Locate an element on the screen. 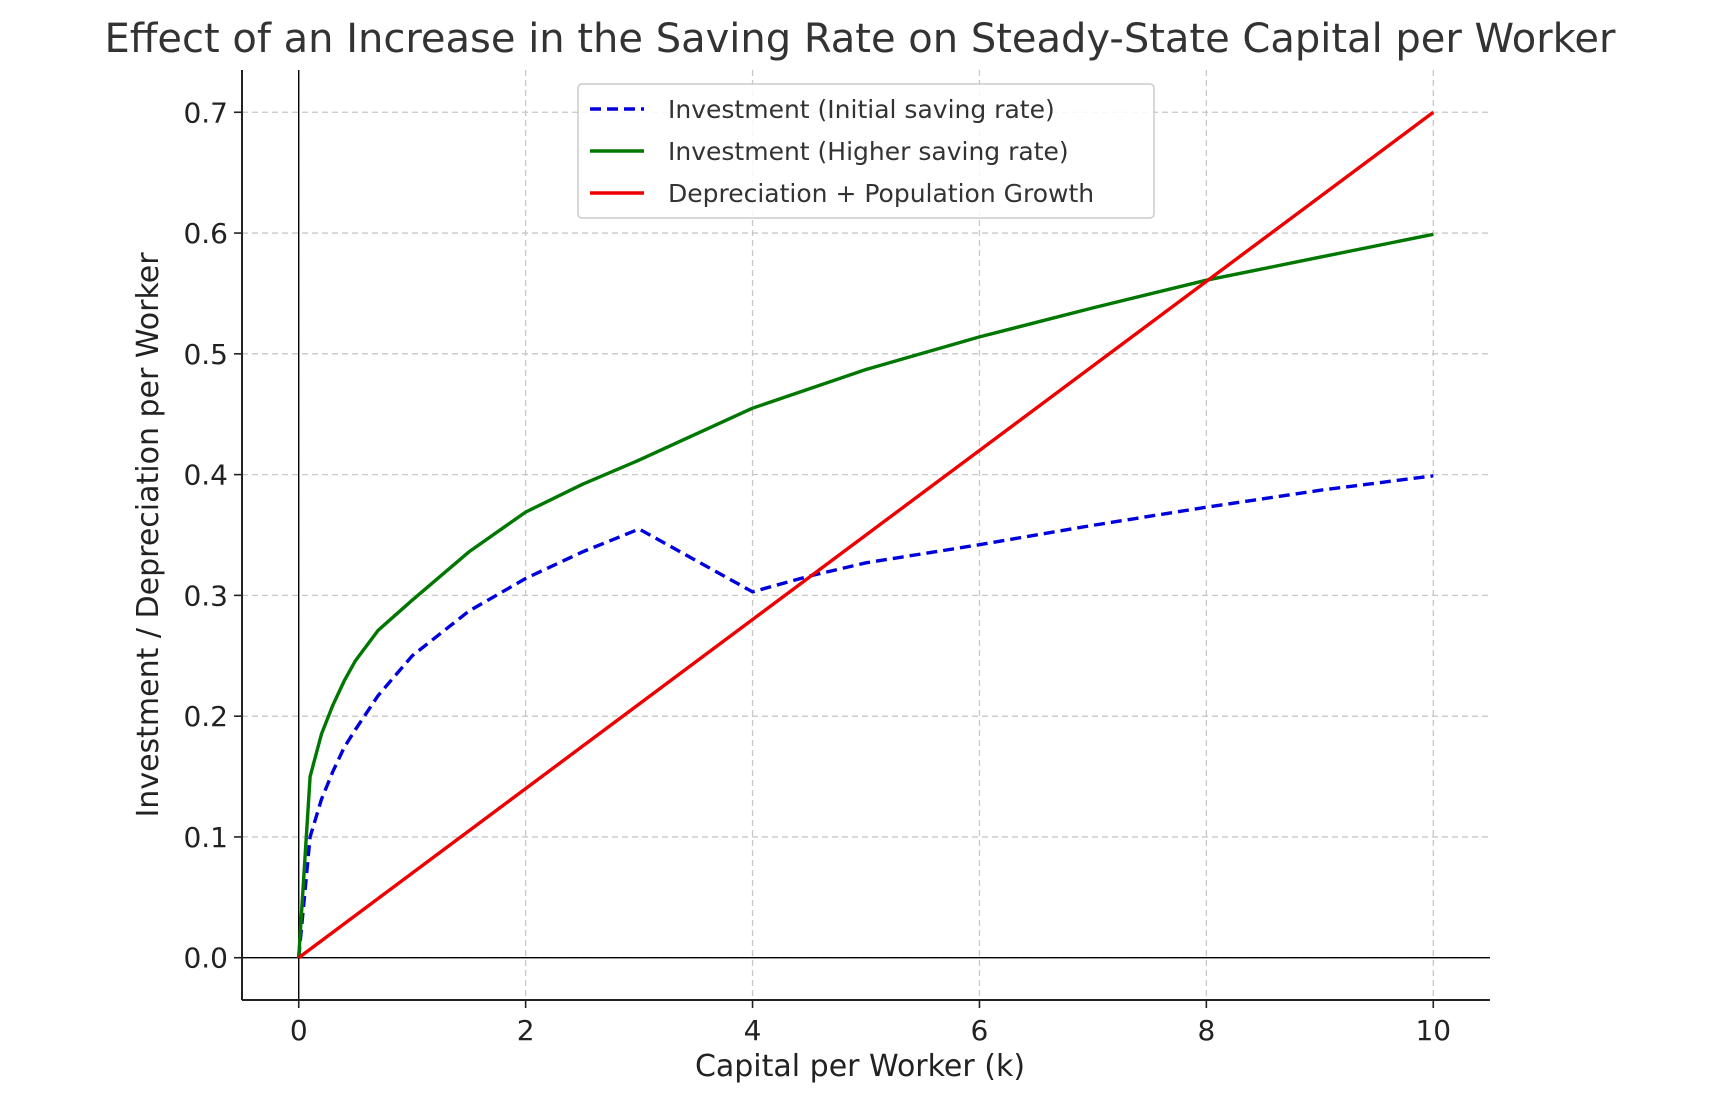 The width and height of the screenshot is (1721, 1101). y-tick-label: 0.2 is located at coordinates (205, 716).